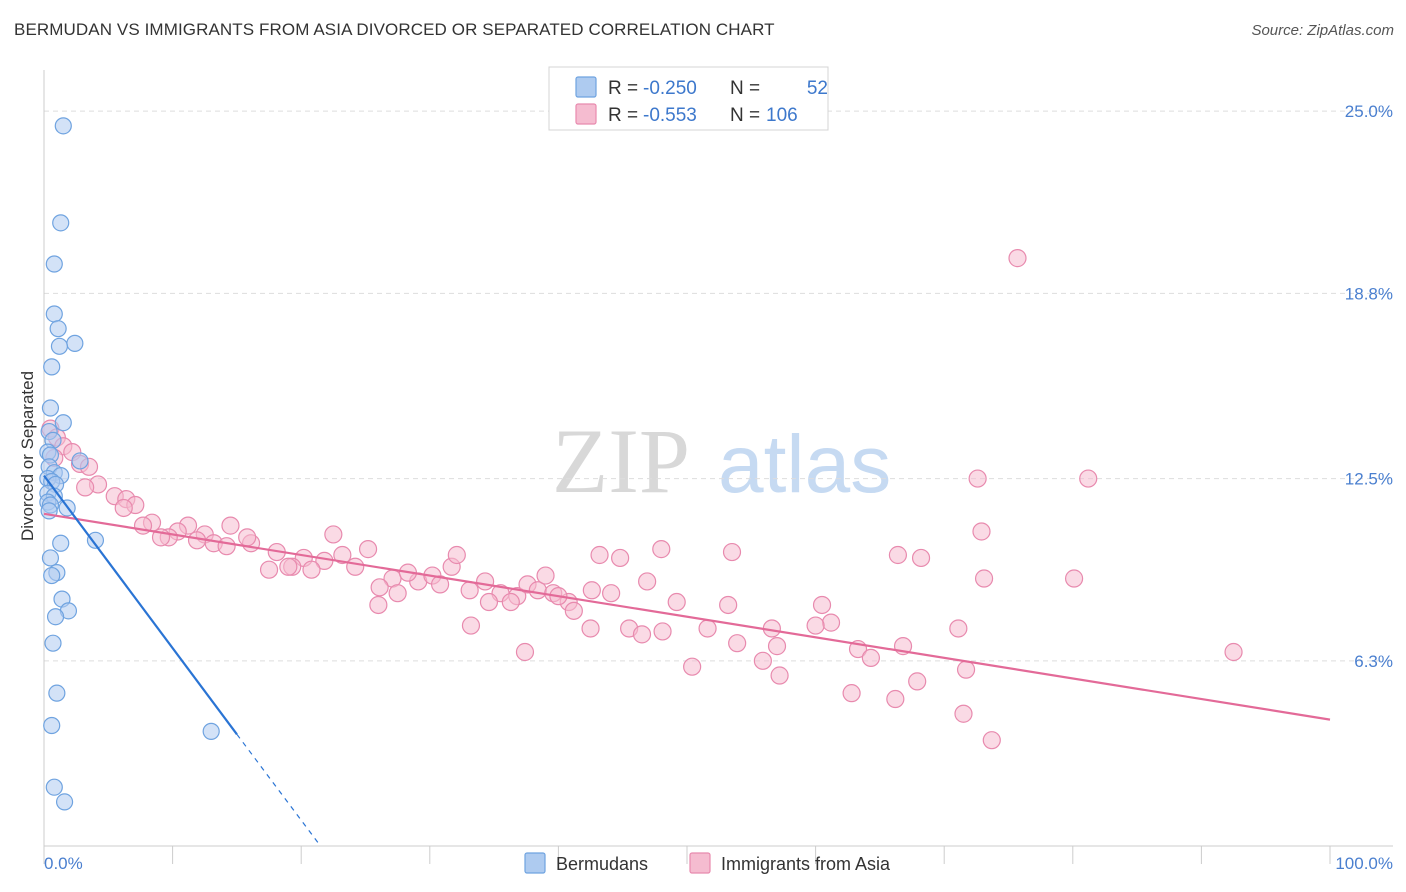  What do you see at coordinates (1322, 30) in the screenshot?
I see `chart-source: Source: ZipAtlas.com` at bounding box center [1322, 30].